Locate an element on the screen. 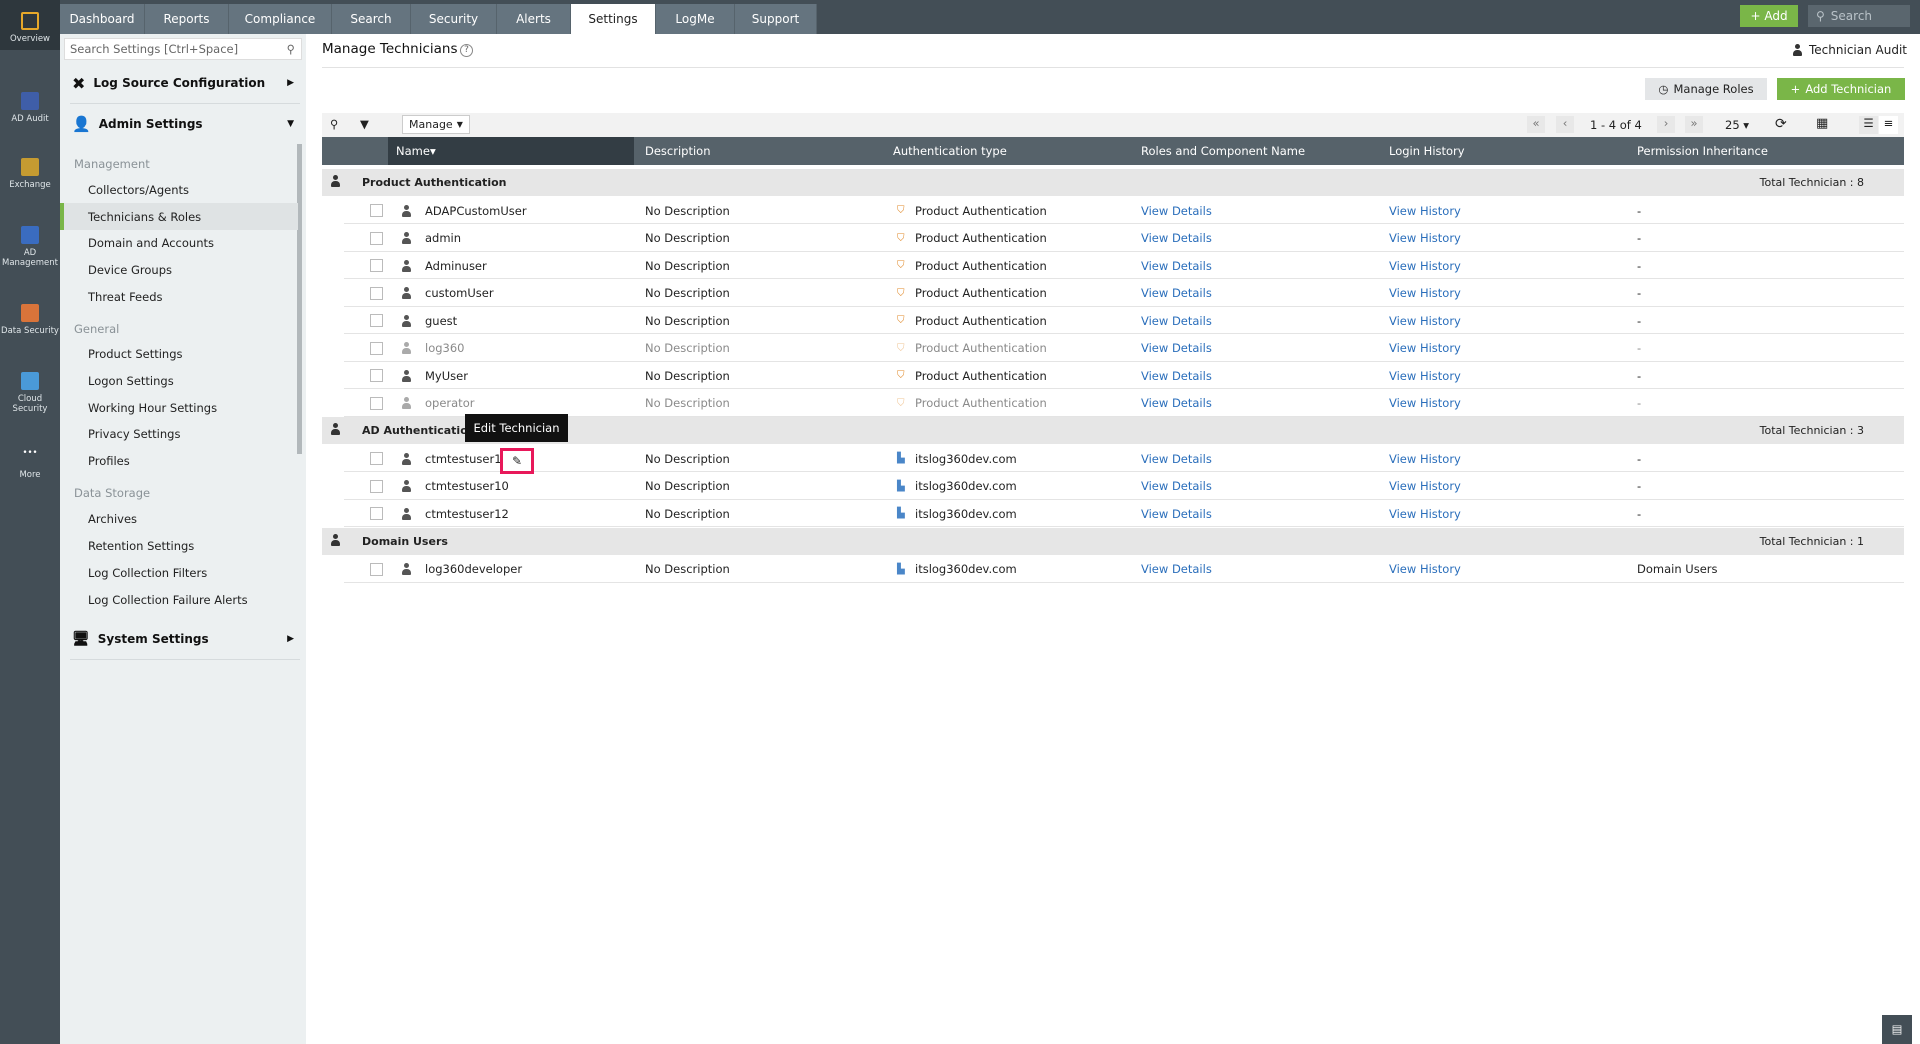  rail-item-exchange: Exchange is located at coordinates (30, 174).